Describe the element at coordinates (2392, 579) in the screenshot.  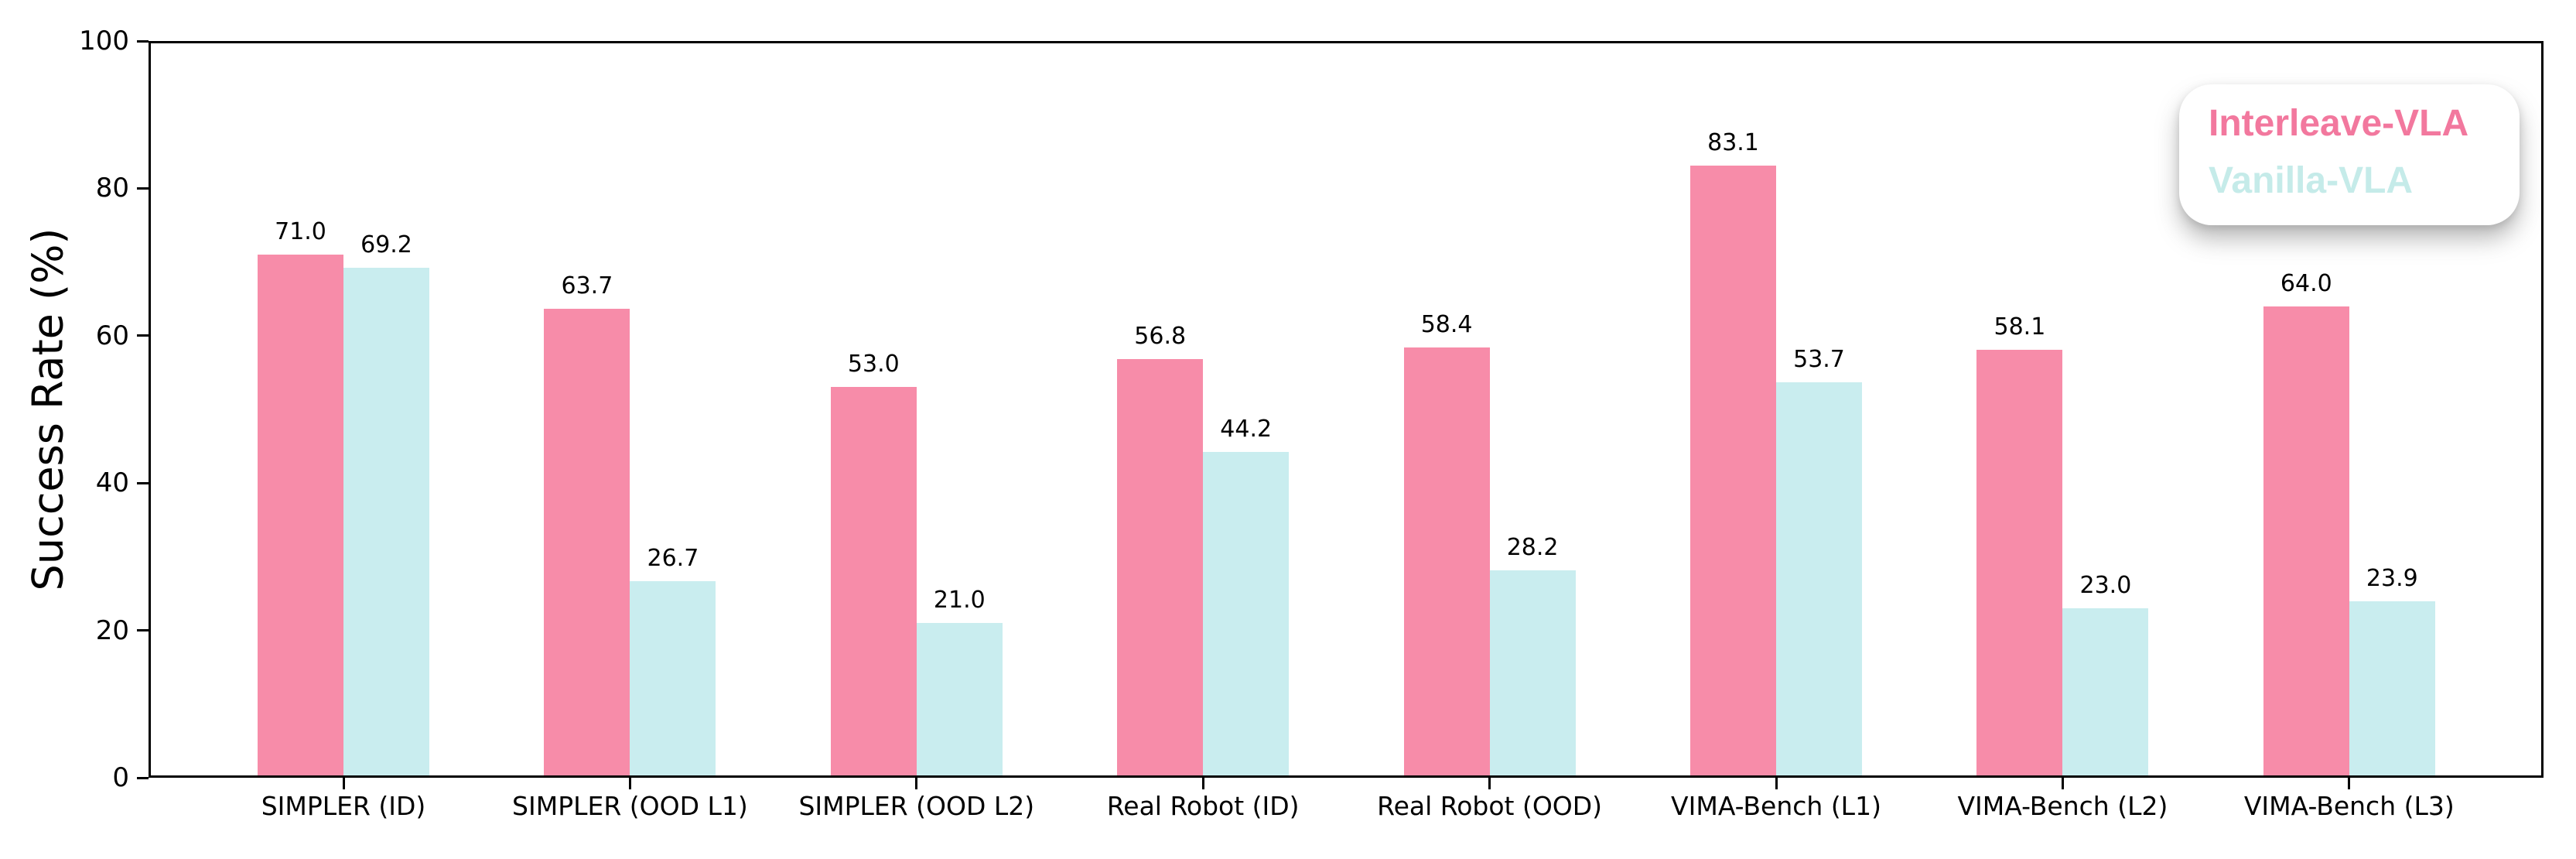
I see `bar-value-label: 23.9` at that location.